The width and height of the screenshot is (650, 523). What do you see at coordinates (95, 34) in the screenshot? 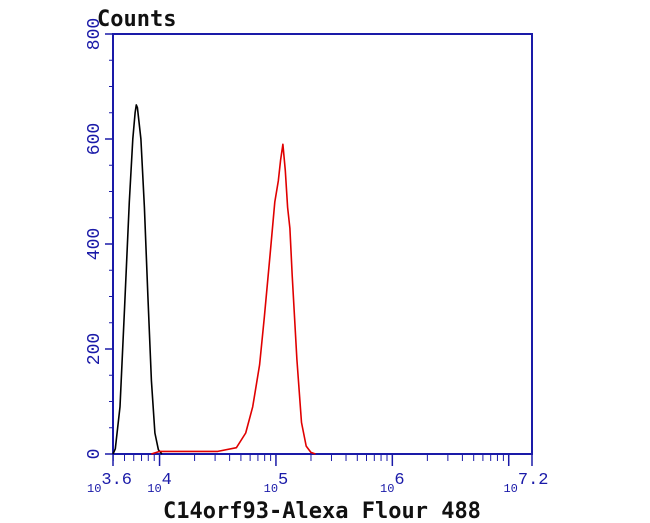
I see `y-tick-label: 800` at bounding box center [95, 34].